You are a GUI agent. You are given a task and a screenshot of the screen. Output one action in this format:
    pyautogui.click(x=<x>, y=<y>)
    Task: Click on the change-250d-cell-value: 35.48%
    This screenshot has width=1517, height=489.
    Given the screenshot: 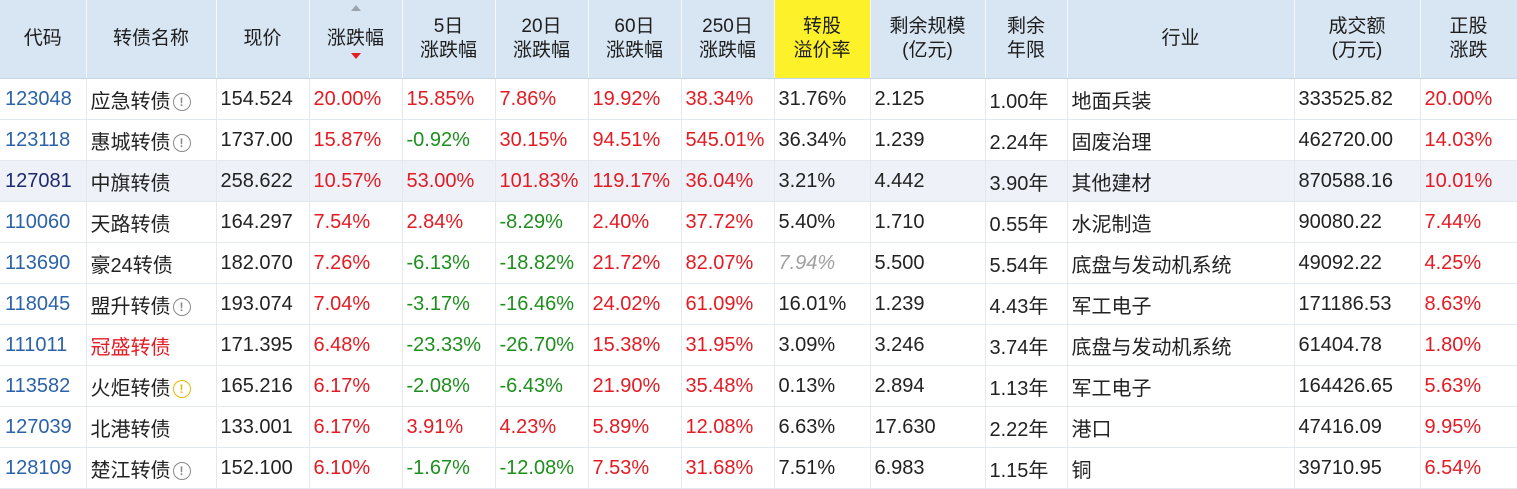 What is the action you would take?
    pyautogui.click(x=719, y=385)
    